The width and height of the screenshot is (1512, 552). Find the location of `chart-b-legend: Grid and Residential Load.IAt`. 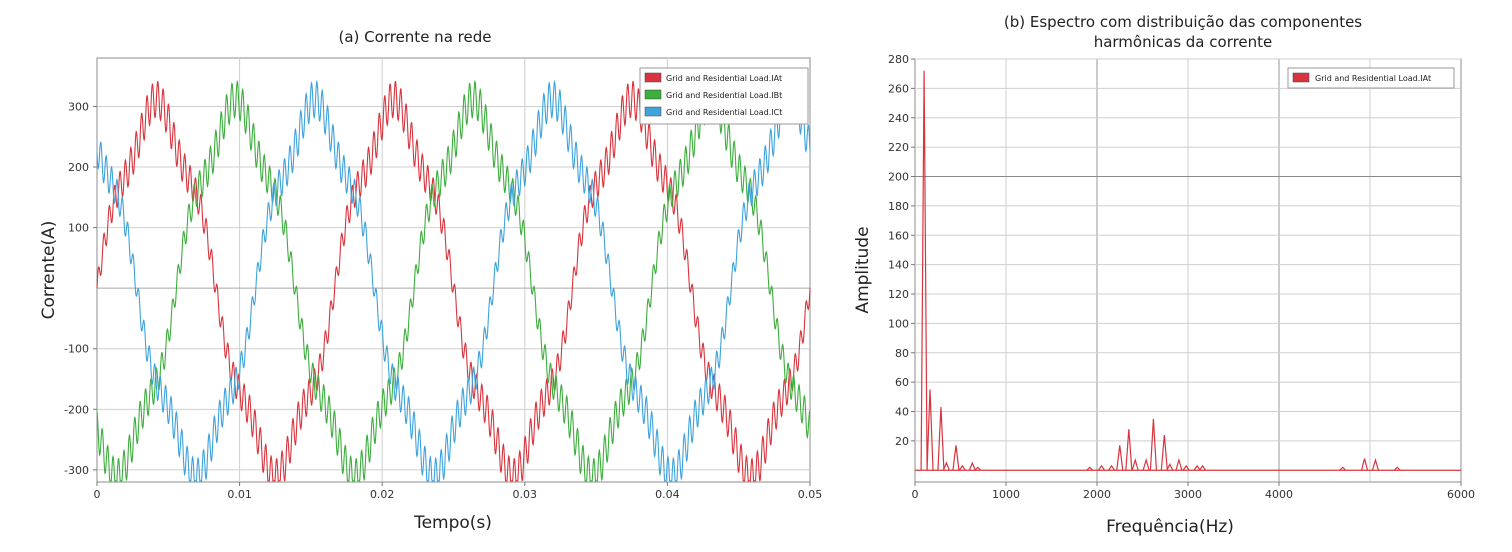

chart-b-legend: Grid and Residential Load.IAt is located at coordinates (1371, 78).